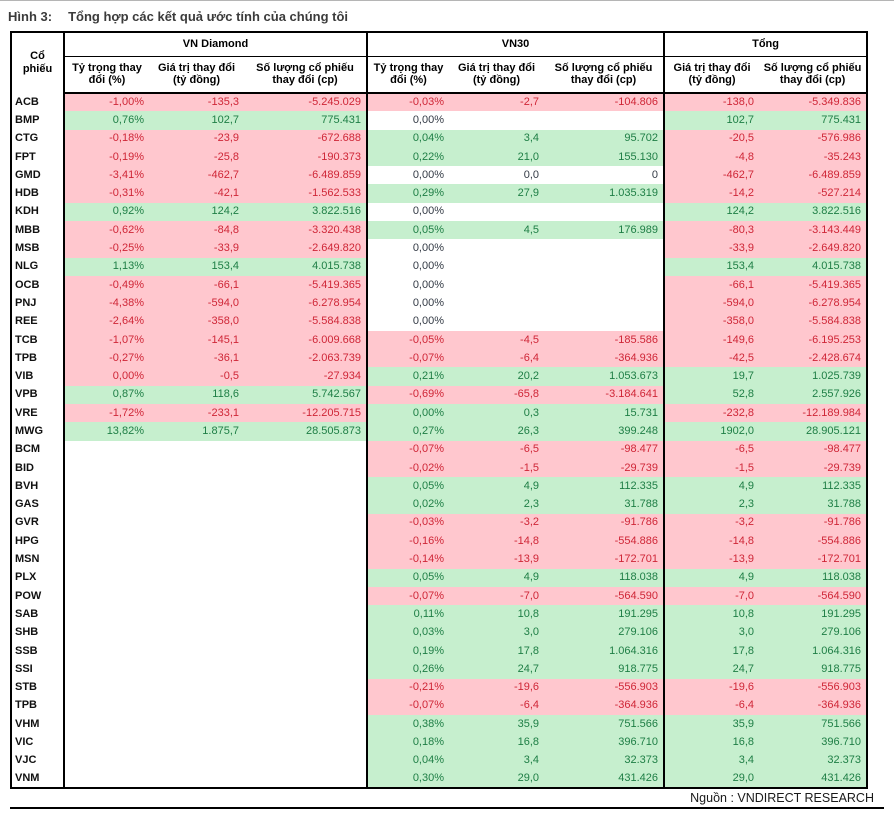 This screenshot has height=814, width=894. I want to click on vn30-weight-change: 0,29%, so click(408, 193).